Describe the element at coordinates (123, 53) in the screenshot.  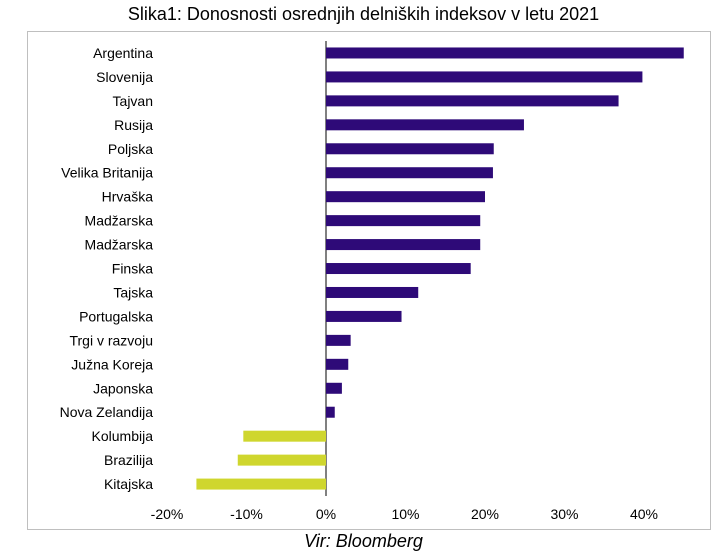
I see `category-label: Argentina` at that location.